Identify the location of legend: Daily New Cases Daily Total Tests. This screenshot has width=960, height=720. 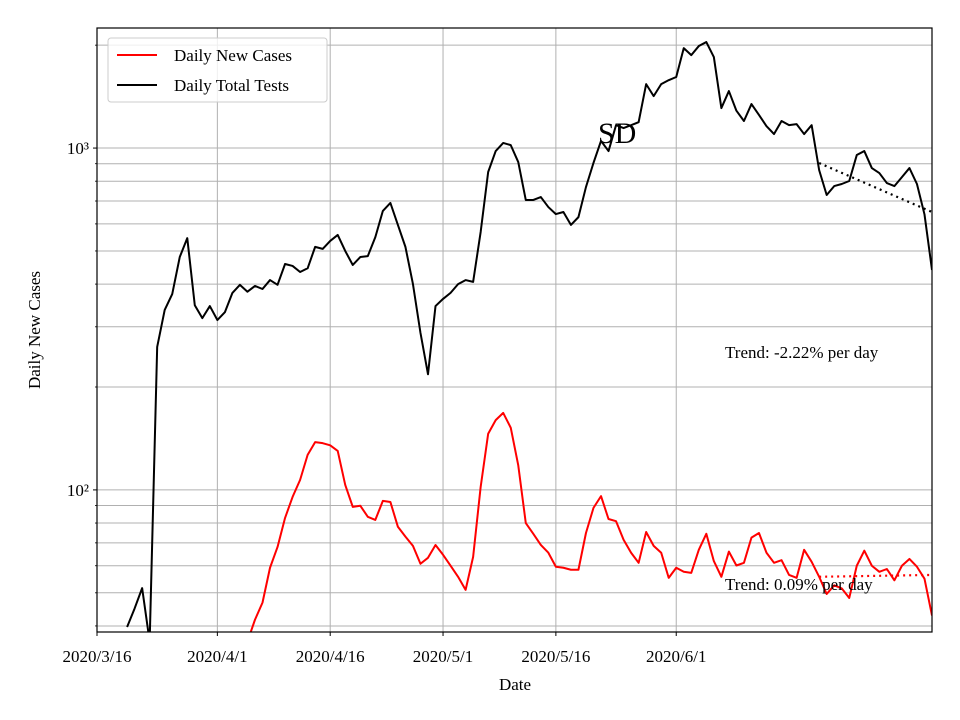
(217, 70).